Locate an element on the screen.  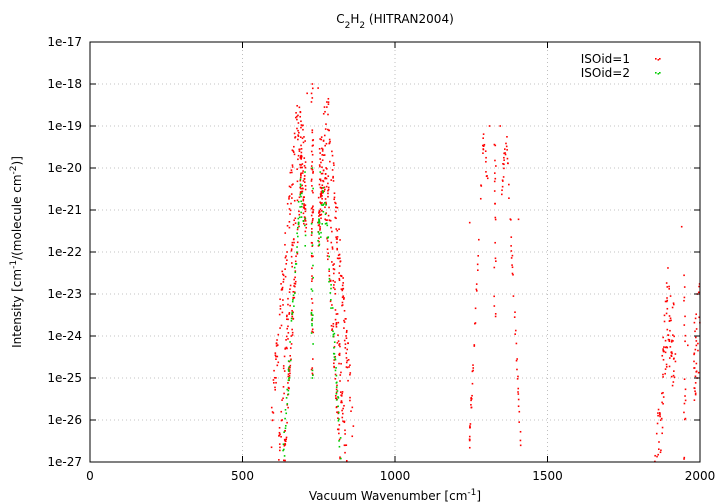
y-tick-label: 1e-19 is located at coordinates (64, 126).